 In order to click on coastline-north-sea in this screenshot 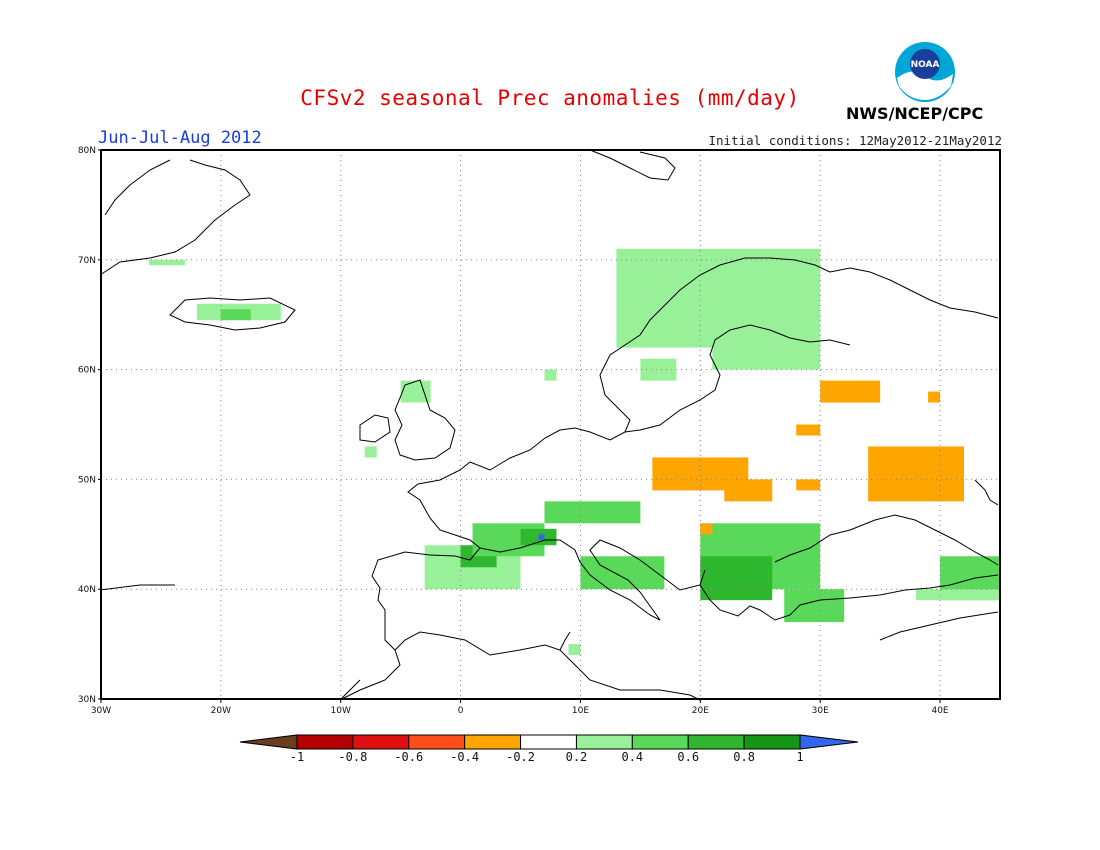, I will do `click(650, 364)`.